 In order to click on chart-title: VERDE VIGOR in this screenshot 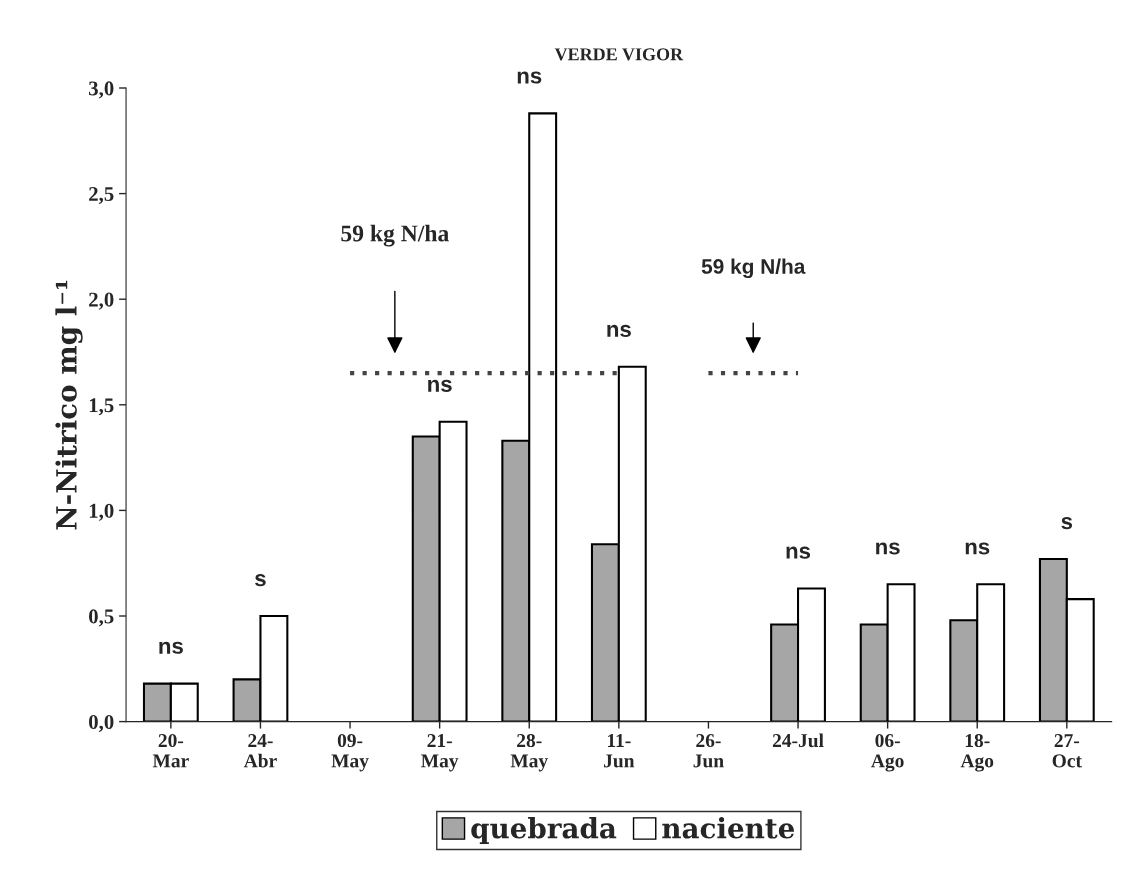, I will do `click(619, 54)`.